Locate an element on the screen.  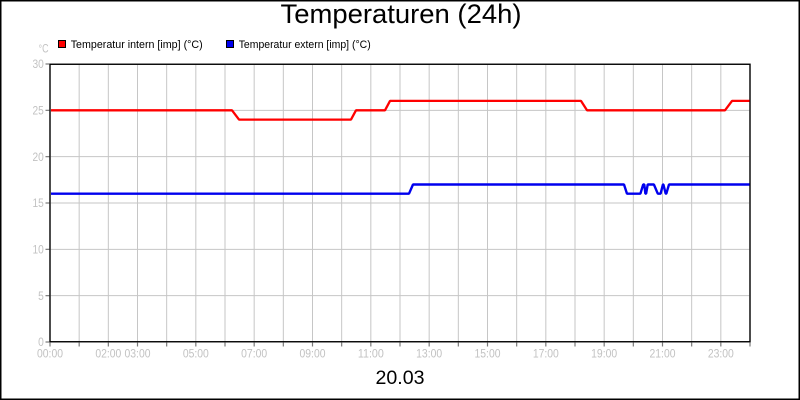
svg-text: Temperatur extern [imp] (°C) is located at coordinates (305, 45).